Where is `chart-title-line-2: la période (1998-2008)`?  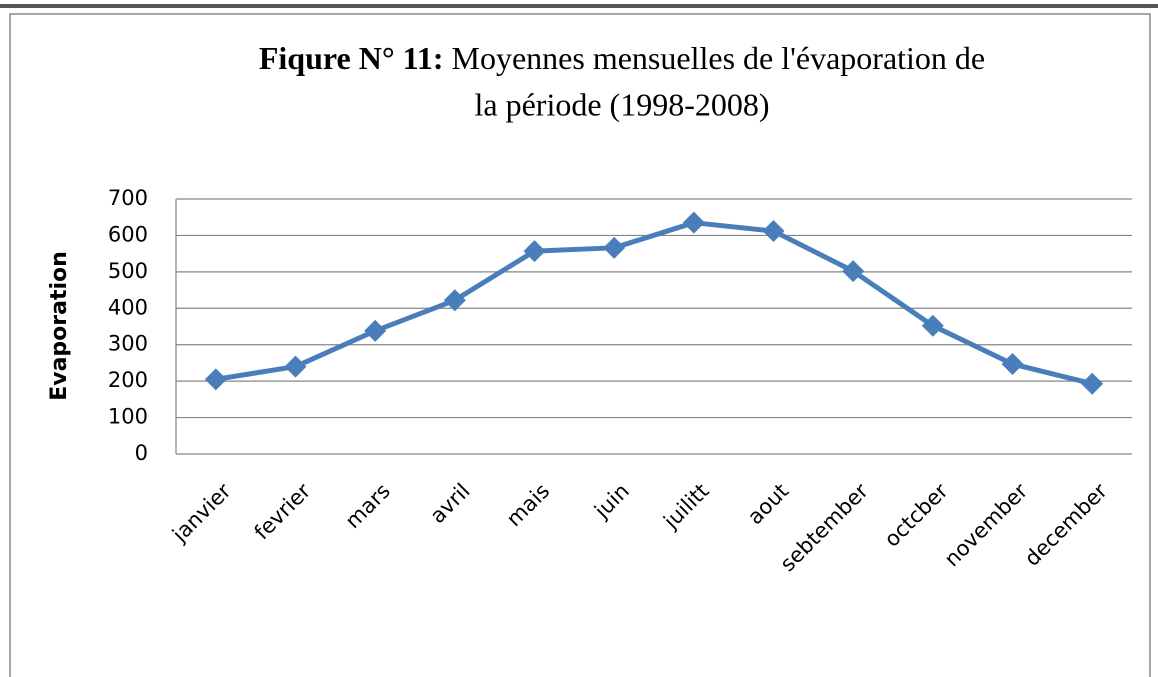 chart-title-line-2: la période (1998-2008) is located at coordinates (621, 104).